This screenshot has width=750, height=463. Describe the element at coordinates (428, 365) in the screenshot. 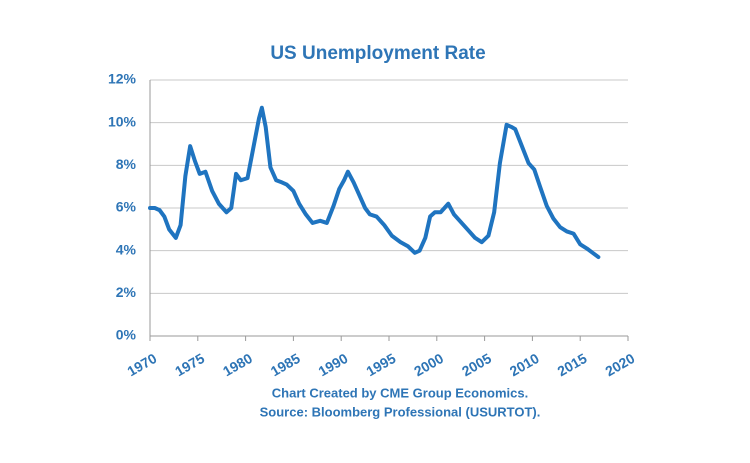

I see `x-tick-label: 2000` at that location.